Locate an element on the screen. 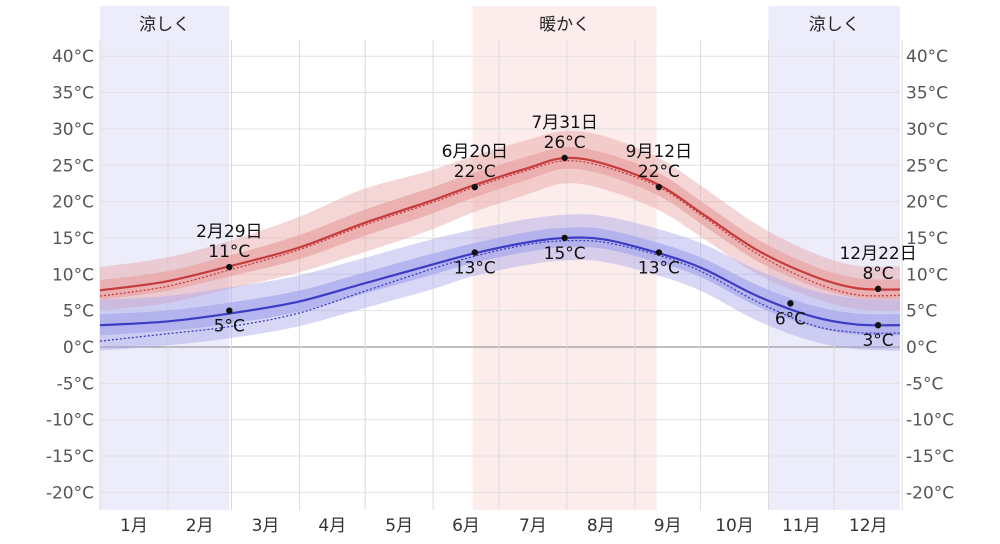 This screenshot has height=544, width=1000. month-label: 4月 is located at coordinates (332, 526).